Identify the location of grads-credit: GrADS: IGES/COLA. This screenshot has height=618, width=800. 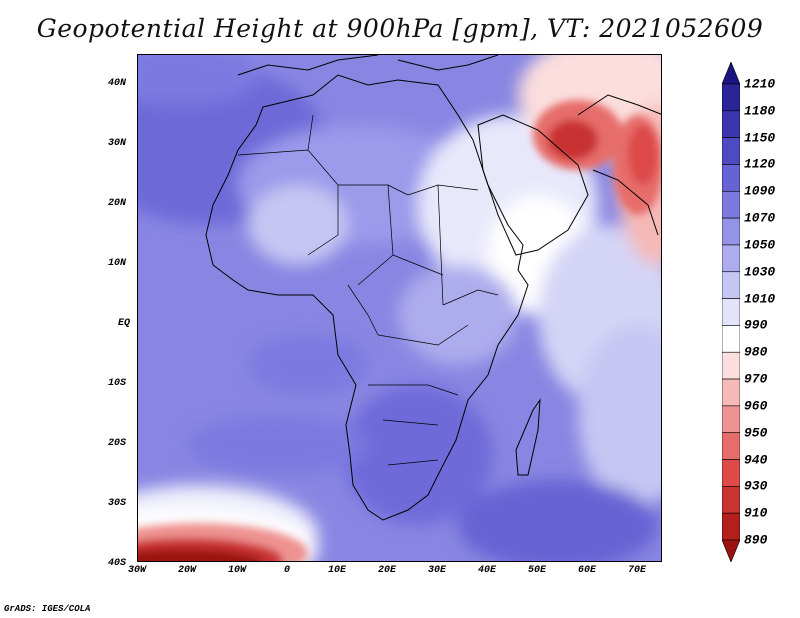
(47, 609).